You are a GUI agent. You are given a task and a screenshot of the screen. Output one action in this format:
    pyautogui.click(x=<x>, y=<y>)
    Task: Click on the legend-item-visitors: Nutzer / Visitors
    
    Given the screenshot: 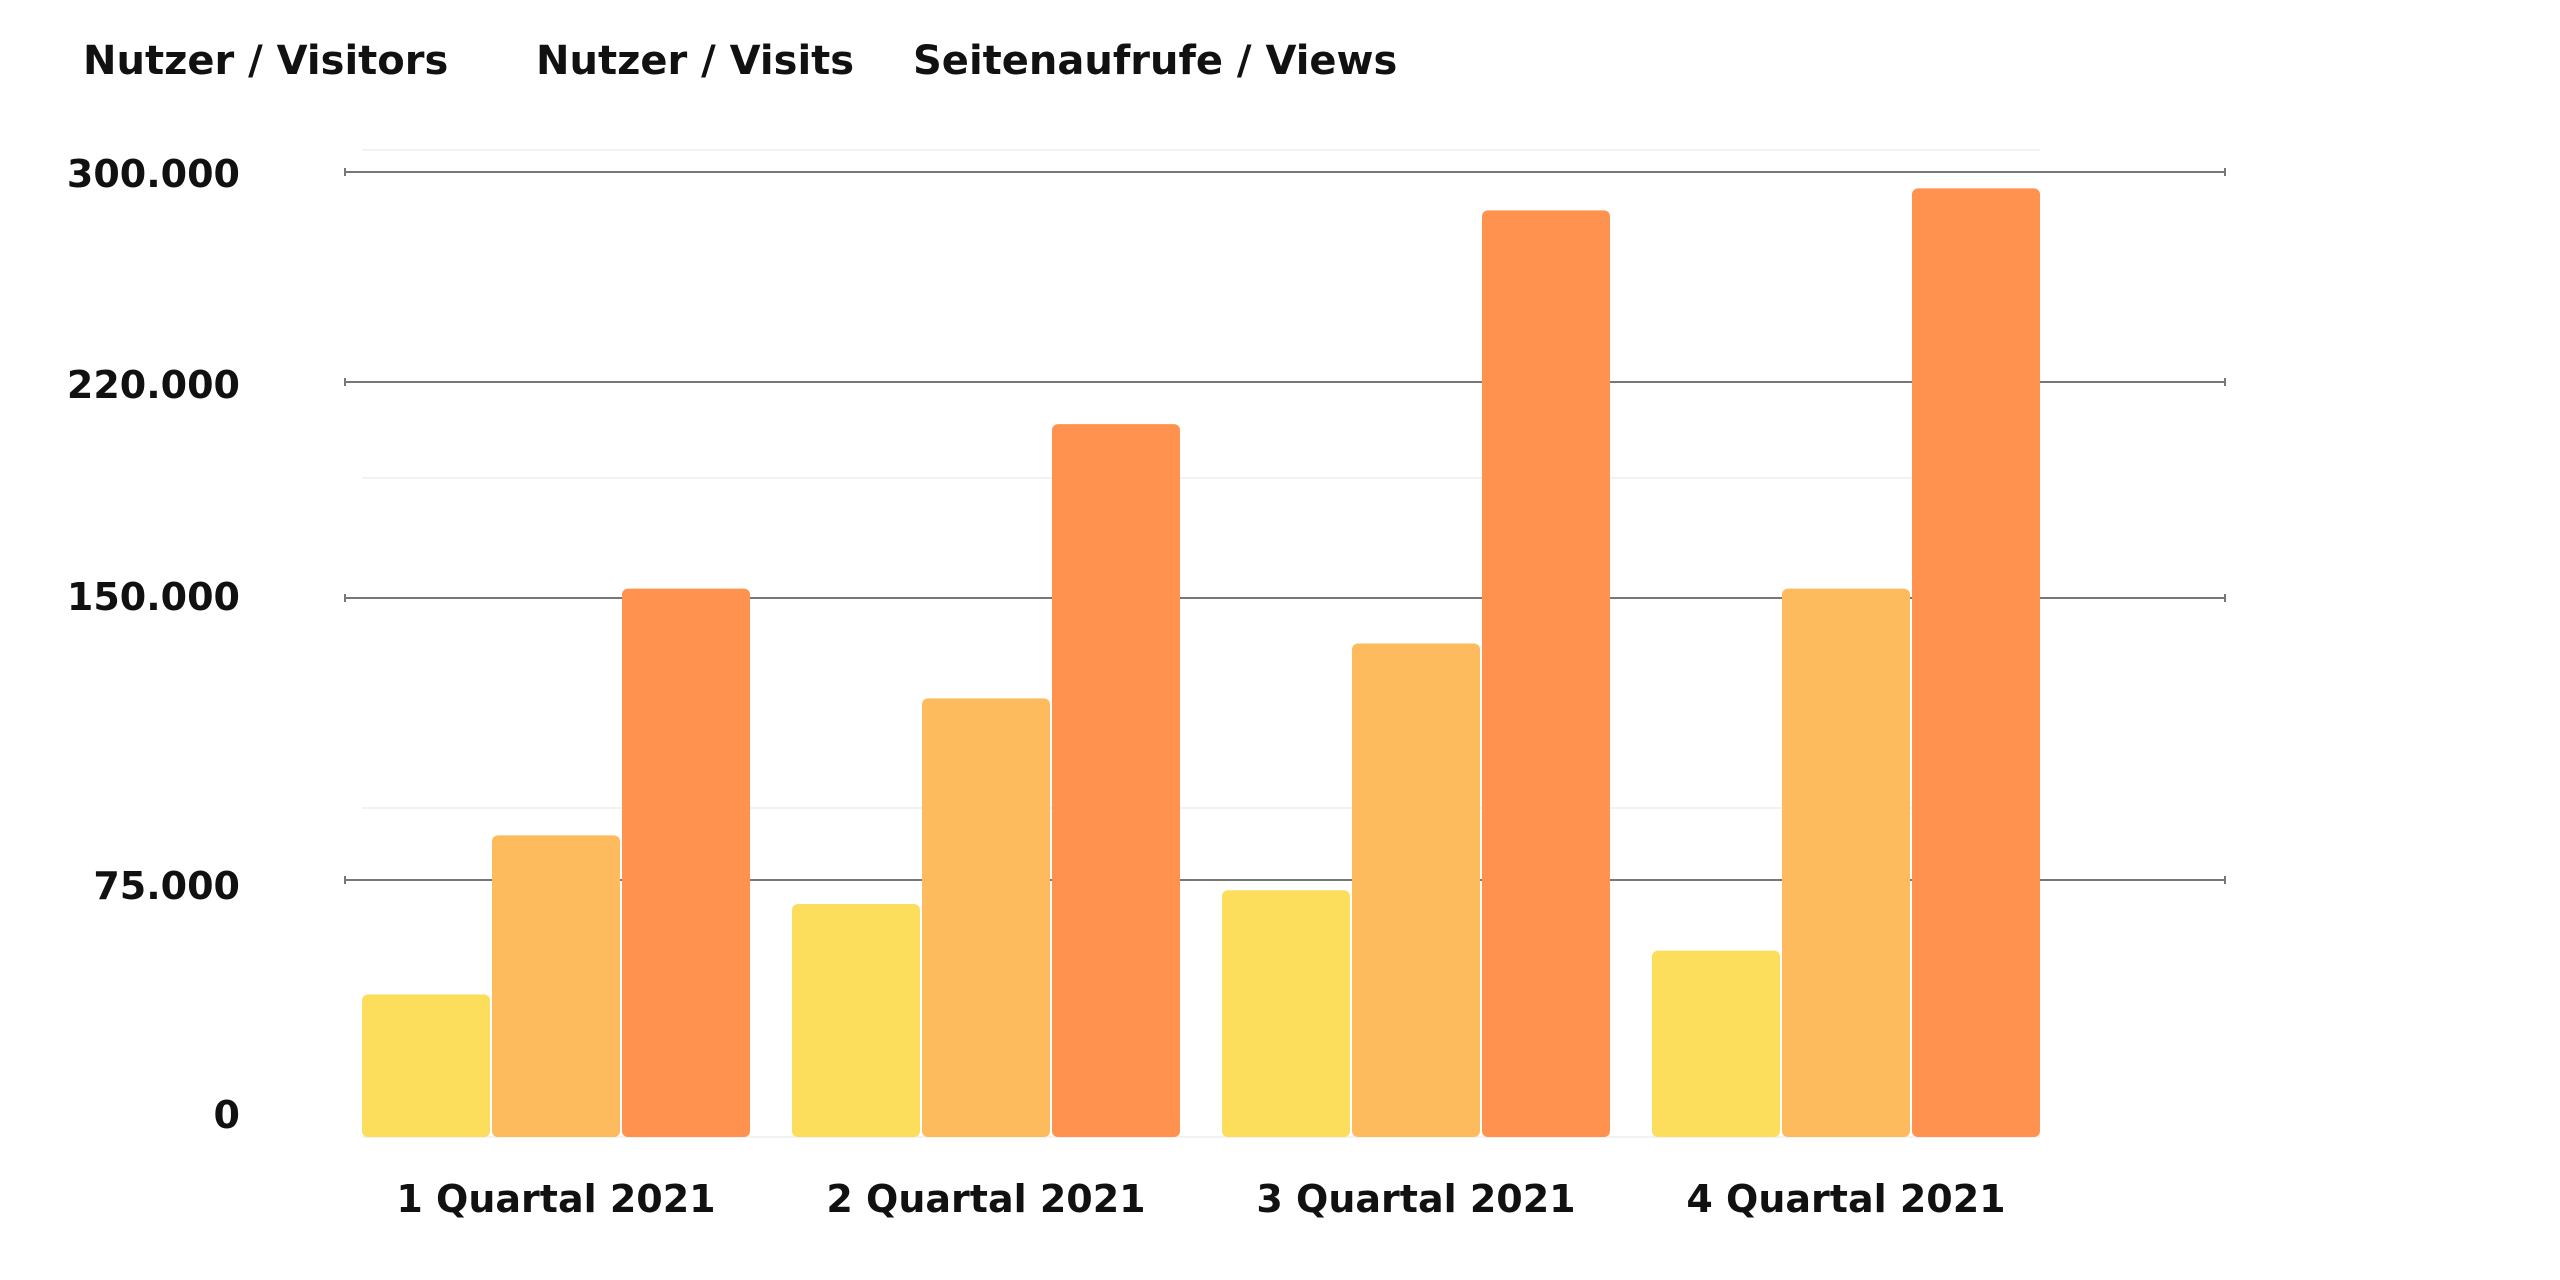 What is the action you would take?
    pyautogui.click(x=266, y=61)
    